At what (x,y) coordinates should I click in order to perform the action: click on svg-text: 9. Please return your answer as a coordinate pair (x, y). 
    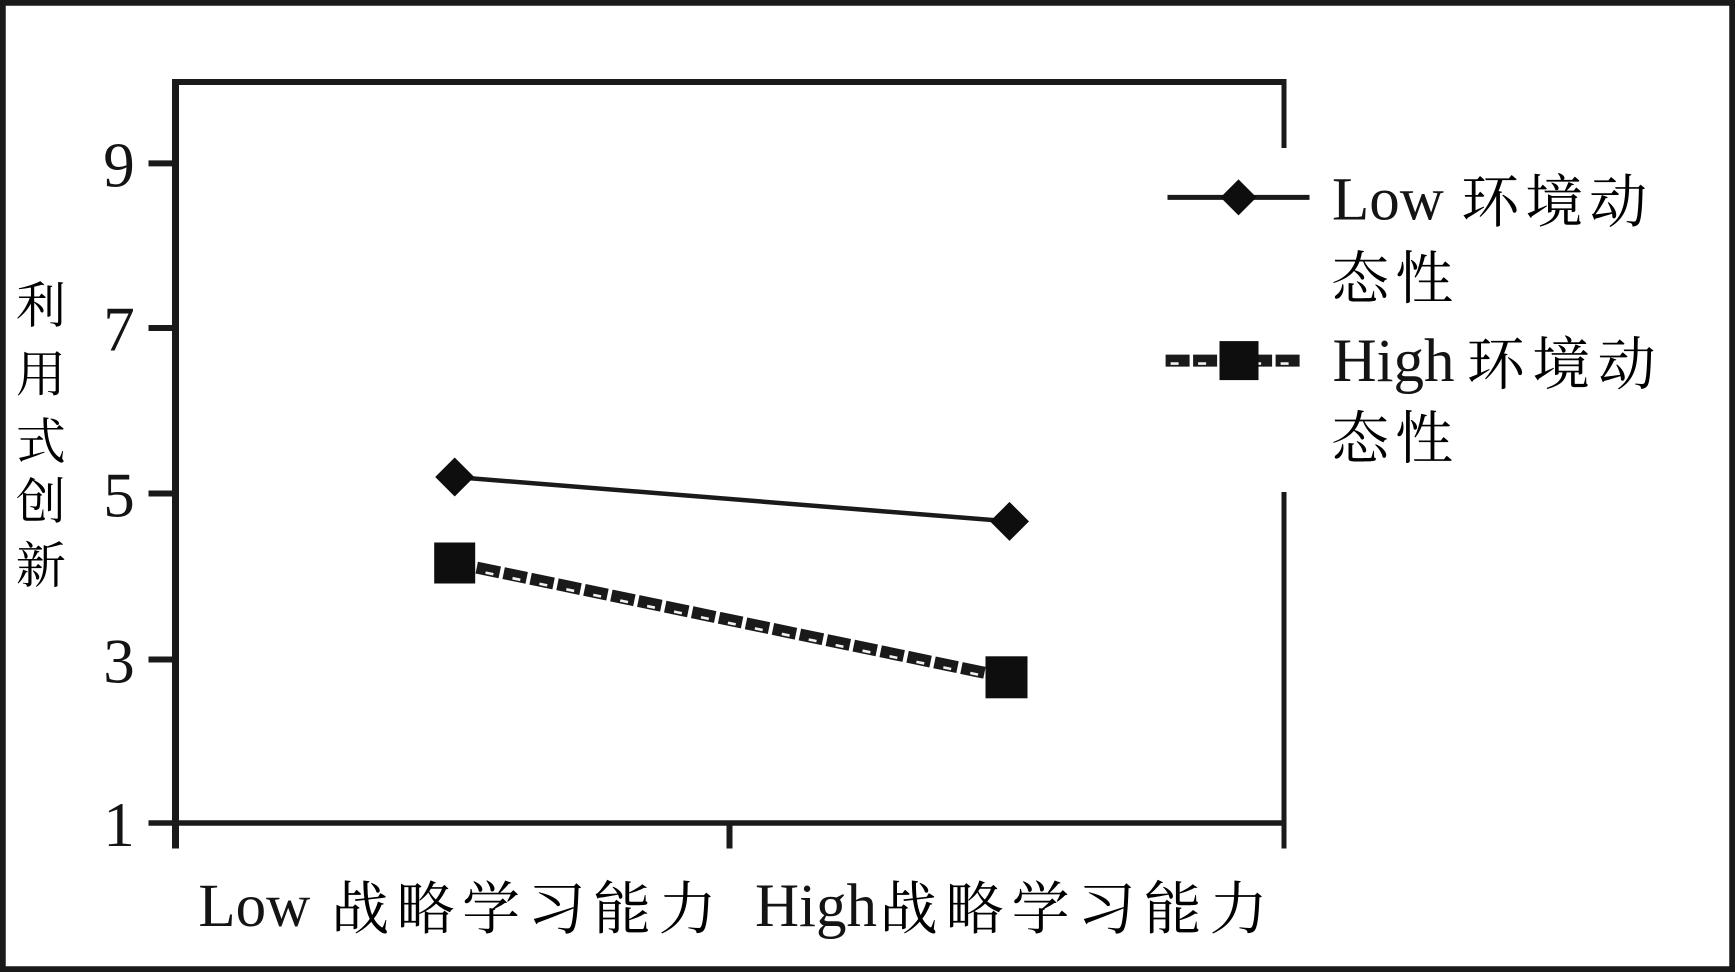
    Looking at the image, I should click on (119, 165).